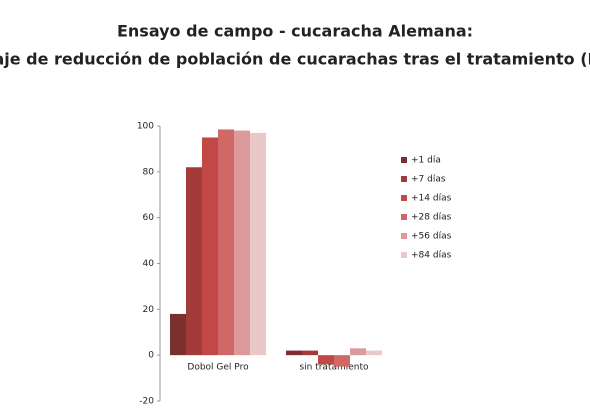 The image size is (590, 420). What do you see at coordinates (295, 31) in the screenshot?
I see `chart-title: Ensayo de campo - cucaracha Alemana:` at bounding box center [295, 31].